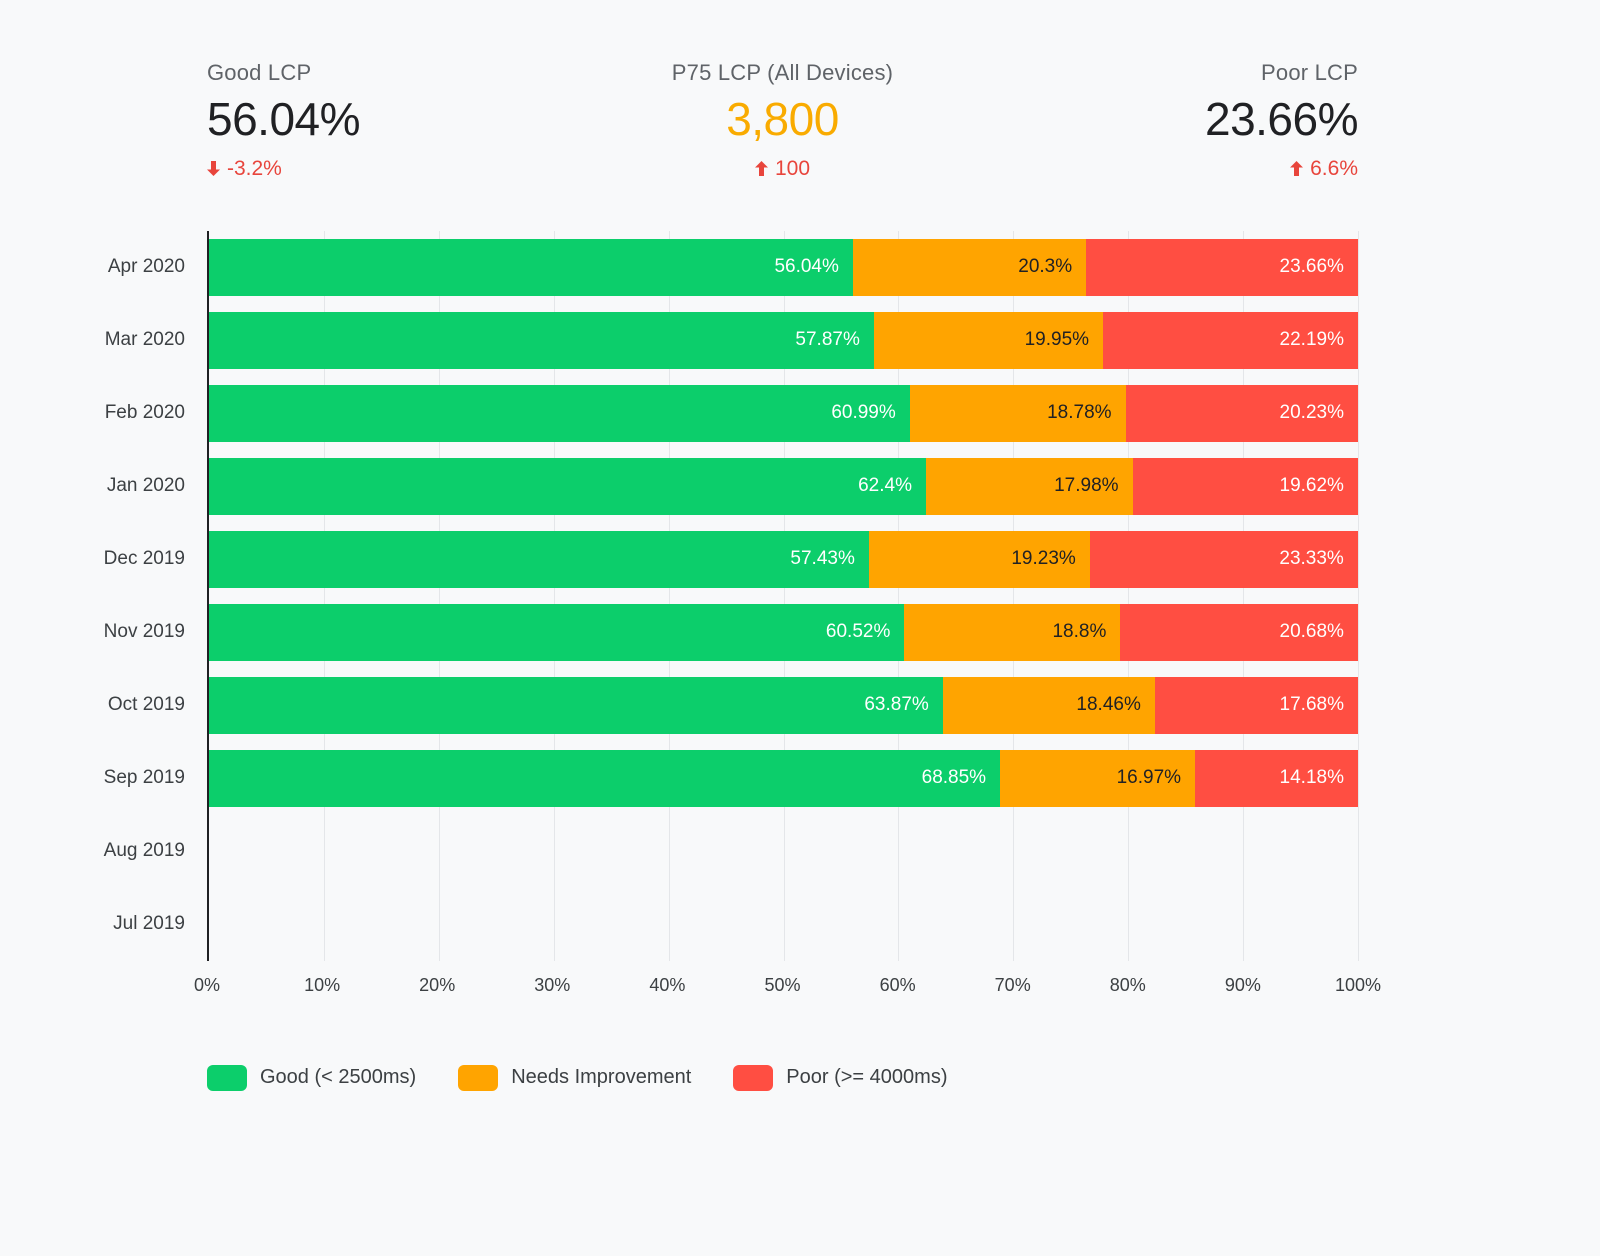 Image resolution: width=1600 pixels, height=1256 pixels. What do you see at coordinates (254, 168) in the screenshot?
I see `kpi-good-lcp-delta-value: -3.2%` at bounding box center [254, 168].